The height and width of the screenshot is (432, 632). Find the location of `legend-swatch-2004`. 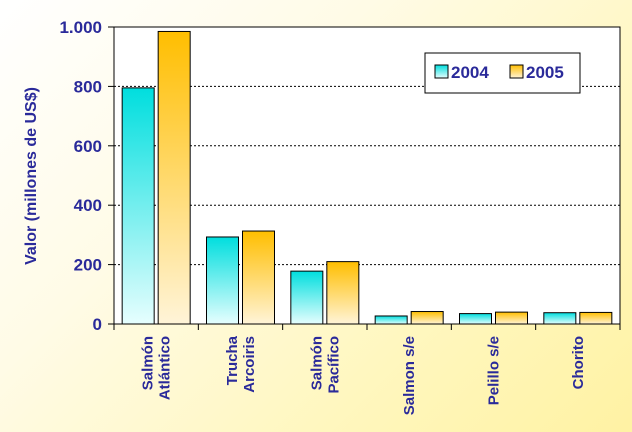

legend-swatch-2004 is located at coordinates (441, 71).